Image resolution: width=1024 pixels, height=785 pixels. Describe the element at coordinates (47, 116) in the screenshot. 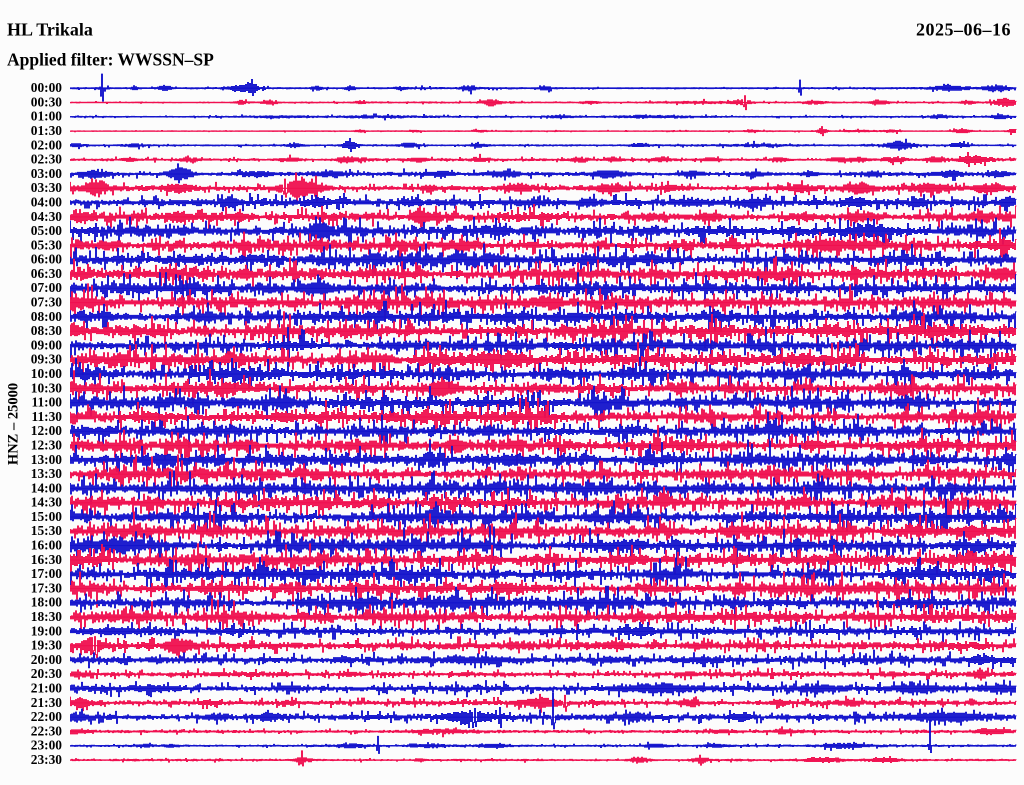

I see `svg-text: 01:00` at that location.